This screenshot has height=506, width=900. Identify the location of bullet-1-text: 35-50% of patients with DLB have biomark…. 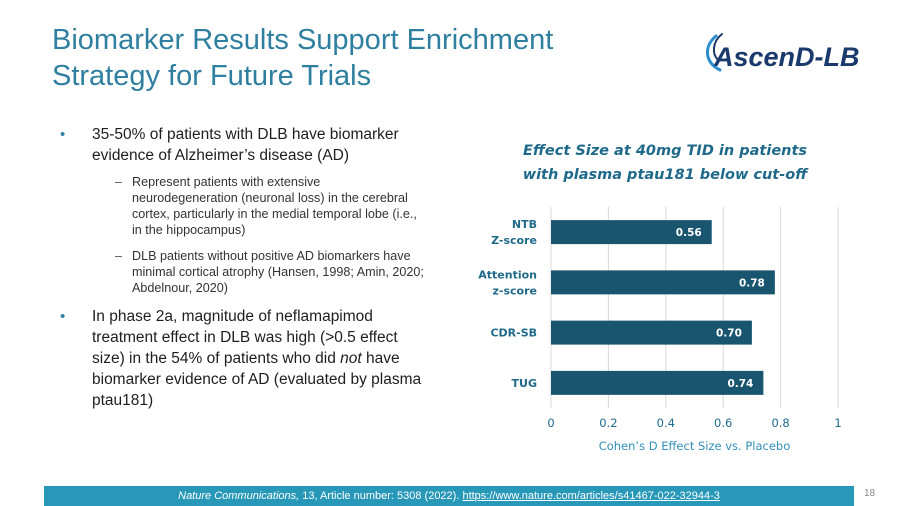
(245, 145).